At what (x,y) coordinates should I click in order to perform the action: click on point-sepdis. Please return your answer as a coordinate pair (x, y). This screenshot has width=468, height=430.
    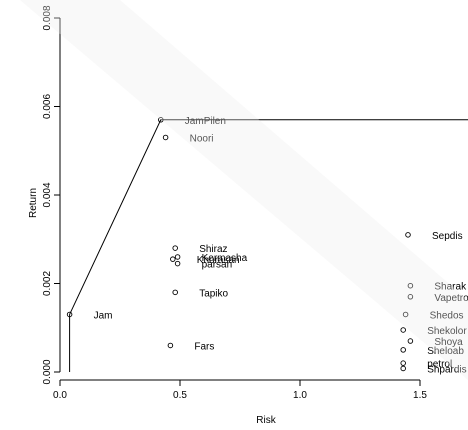
    Looking at the image, I should click on (408, 235).